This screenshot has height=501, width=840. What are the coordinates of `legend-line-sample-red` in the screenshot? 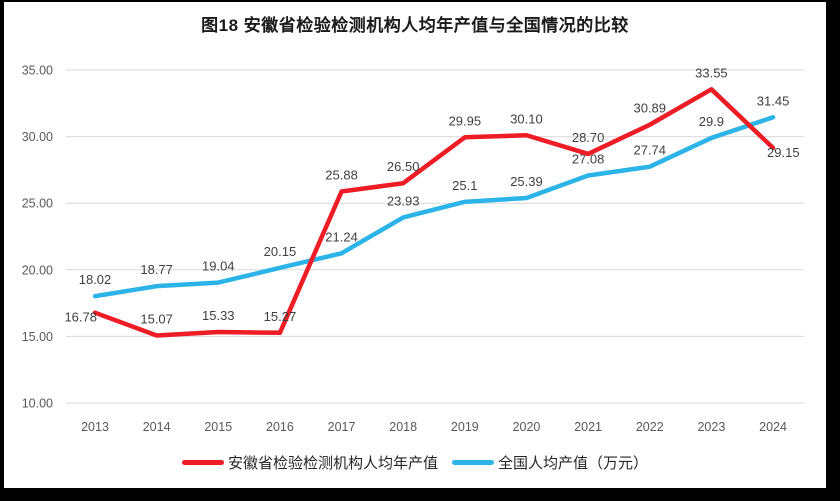 It's located at (202, 462).